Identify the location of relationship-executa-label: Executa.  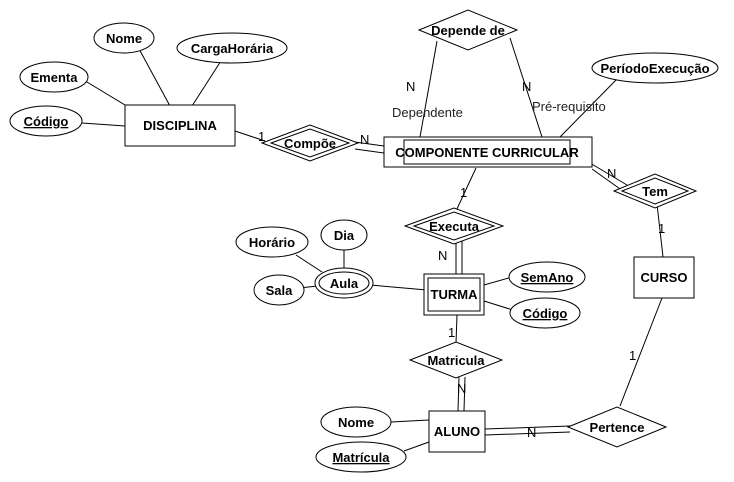
(454, 226).